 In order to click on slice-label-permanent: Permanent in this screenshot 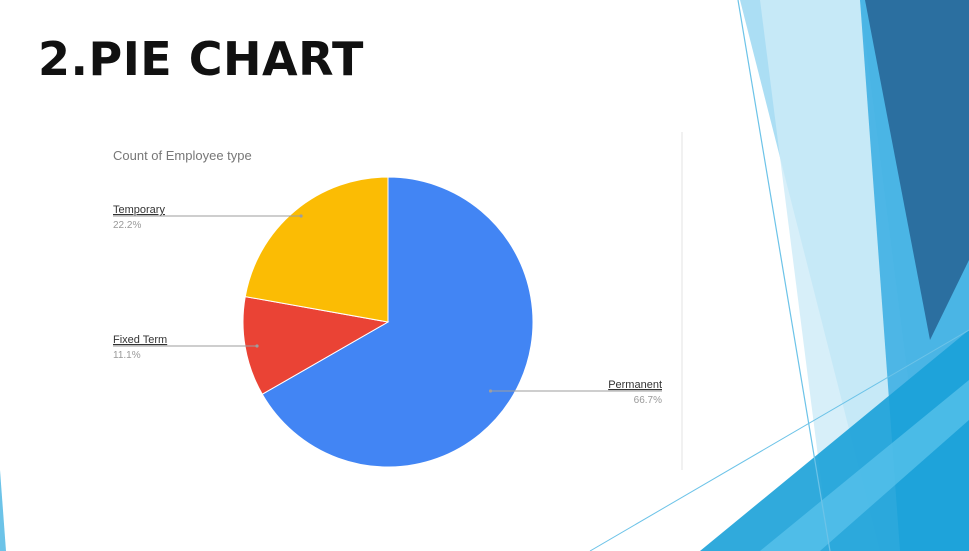, I will do `click(635, 385)`.